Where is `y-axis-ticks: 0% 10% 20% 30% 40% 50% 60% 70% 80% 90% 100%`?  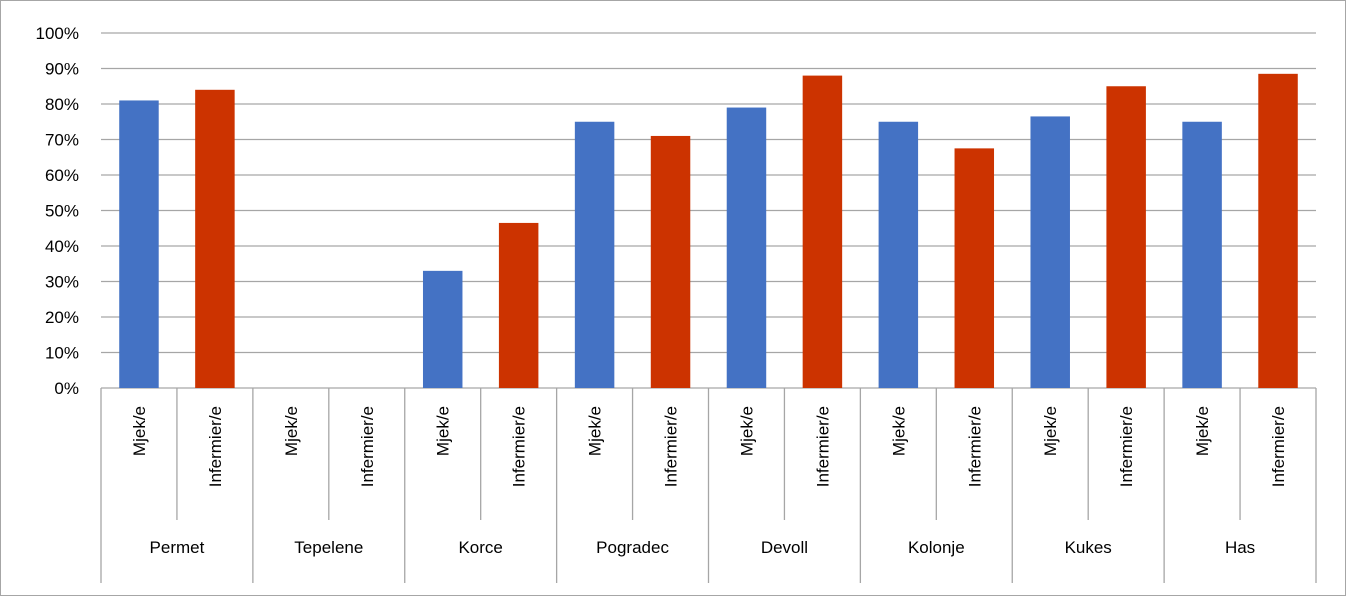
y-axis-ticks: 0% 10% 20% 30% 40% 50% 60% 70% 80% 90% 100% is located at coordinates (57, 211).